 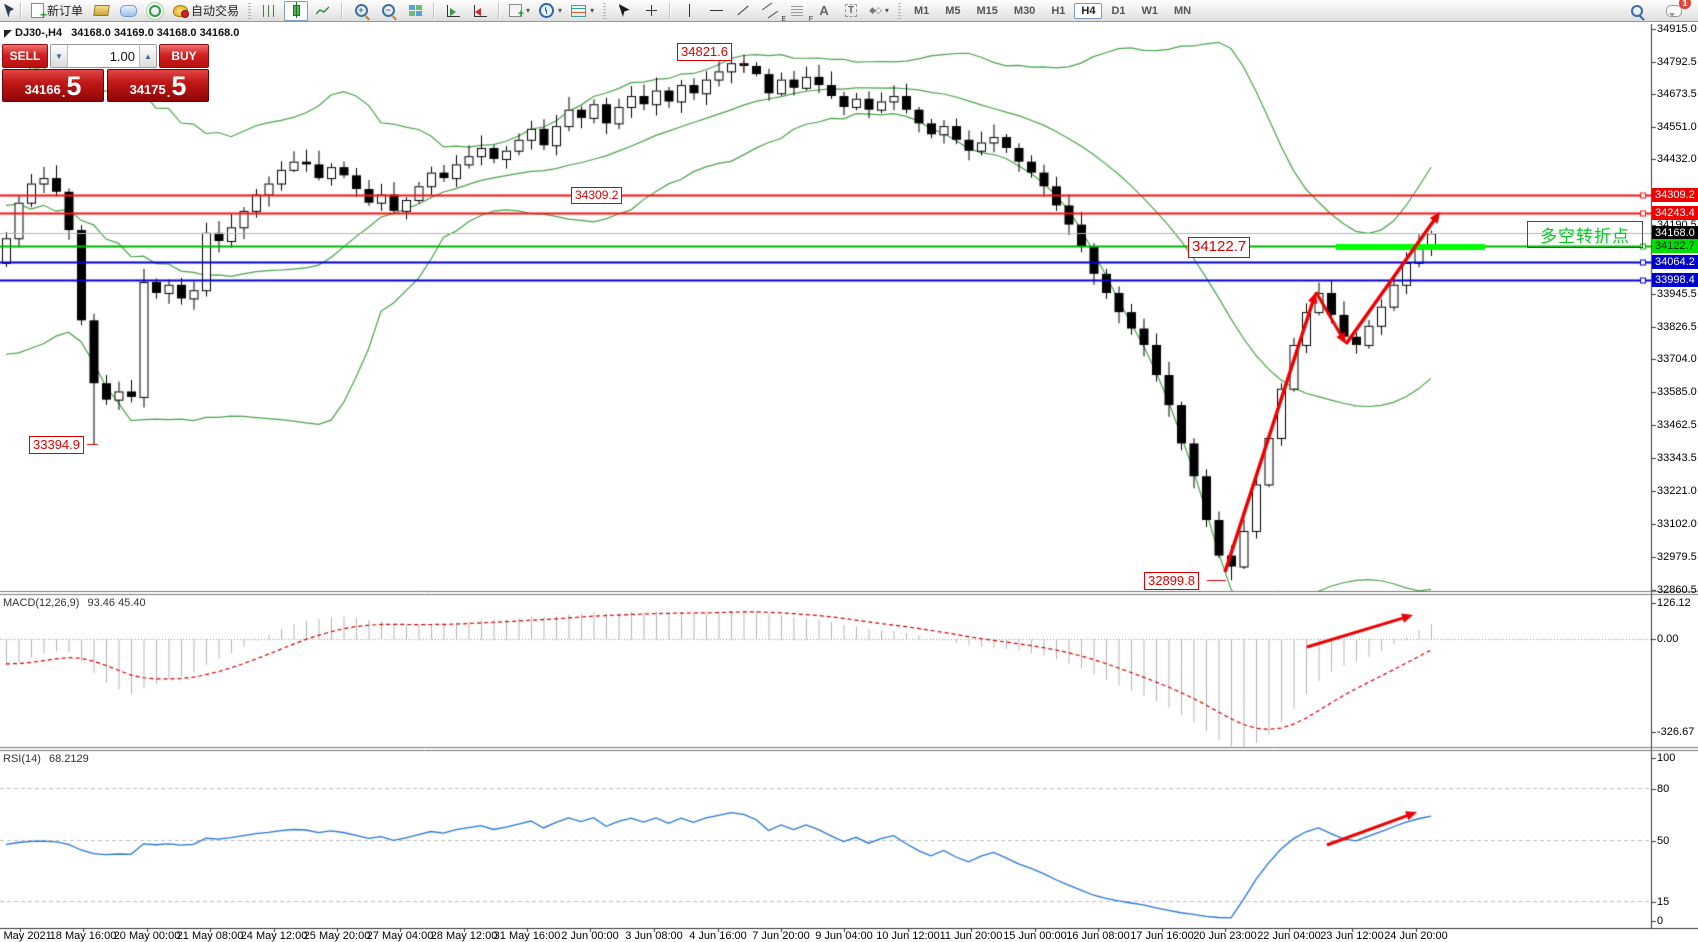 What do you see at coordinates (689, 11) in the screenshot?
I see `vertical-line-tool` at bounding box center [689, 11].